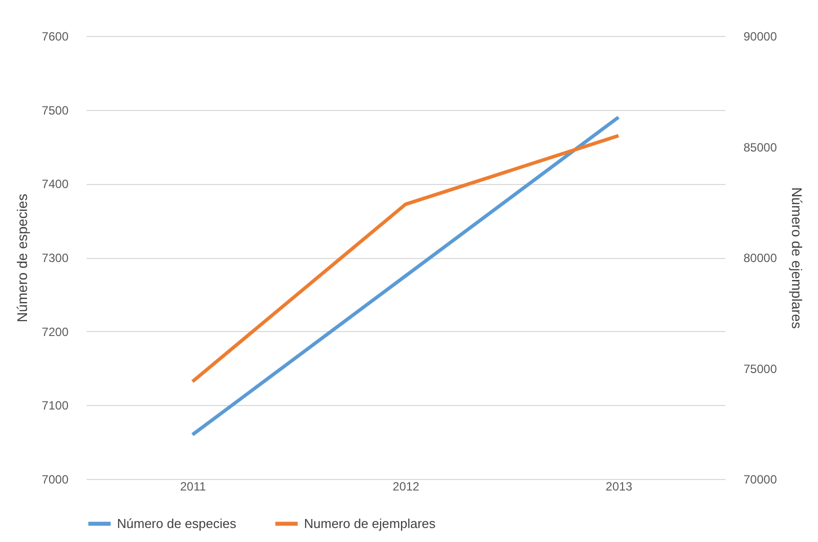 Image resolution: width=818 pixels, height=542 pixels. Describe the element at coordinates (761, 258) in the screenshot. I see `y2-tick-label: 80000` at that location.